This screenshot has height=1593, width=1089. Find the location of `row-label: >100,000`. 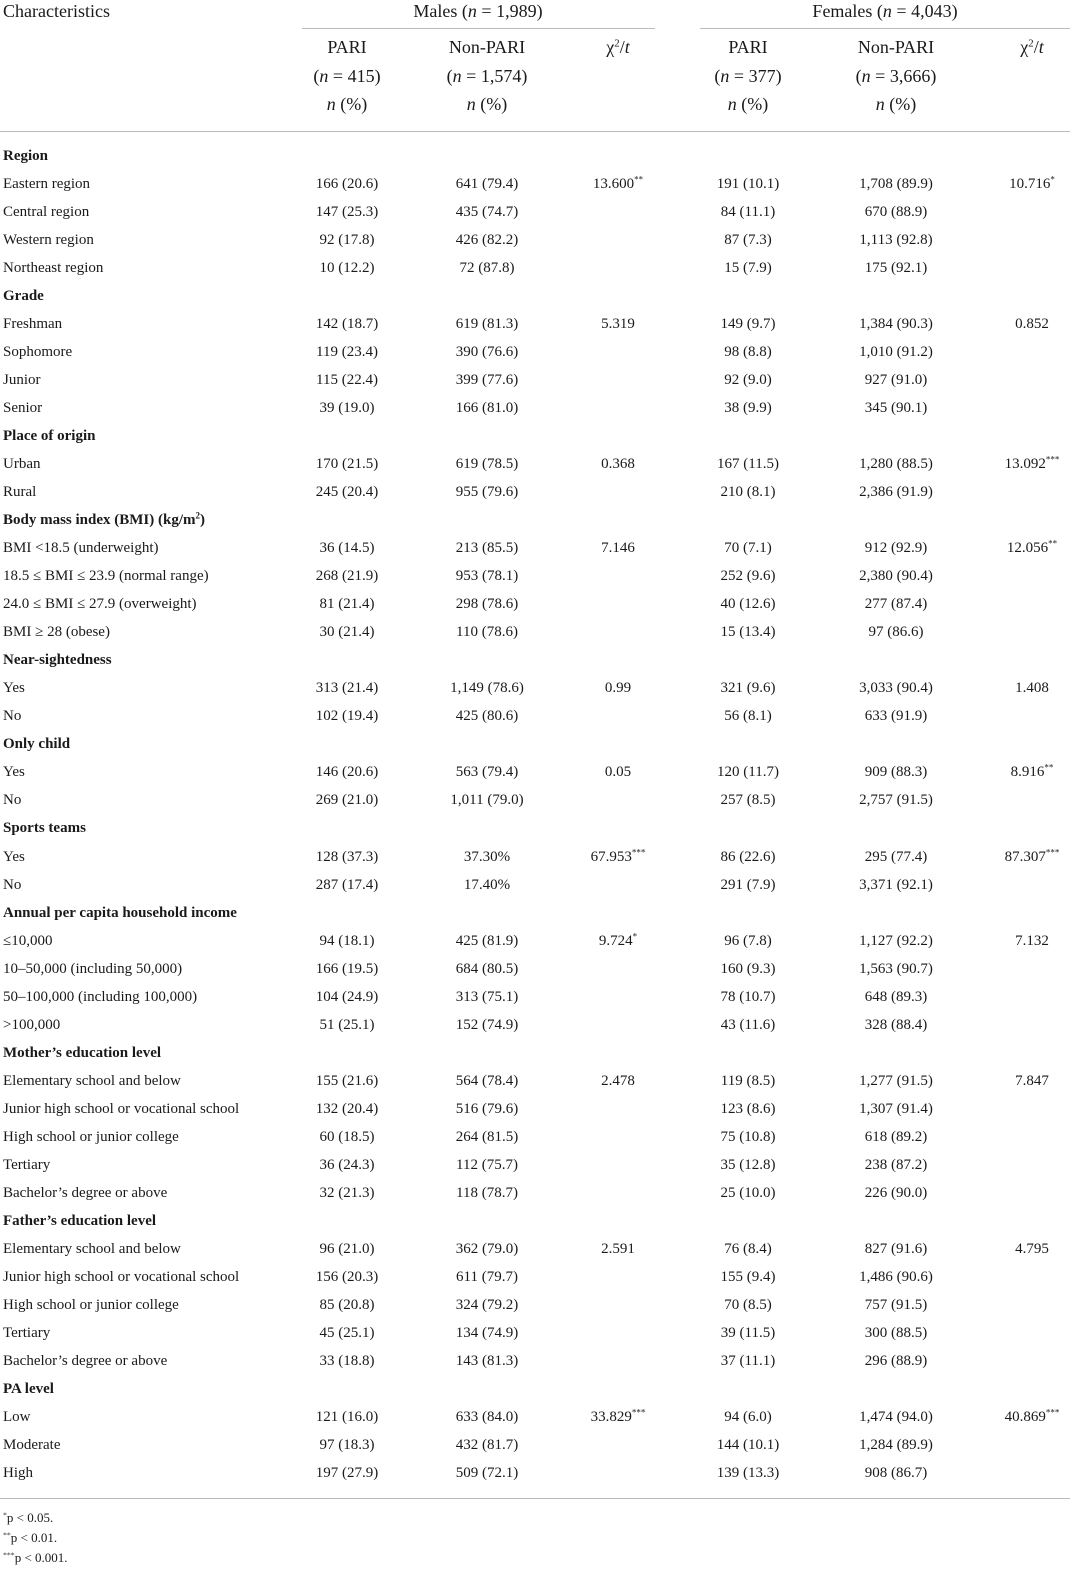

row-label: >100,000 is located at coordinates (32, 1024).